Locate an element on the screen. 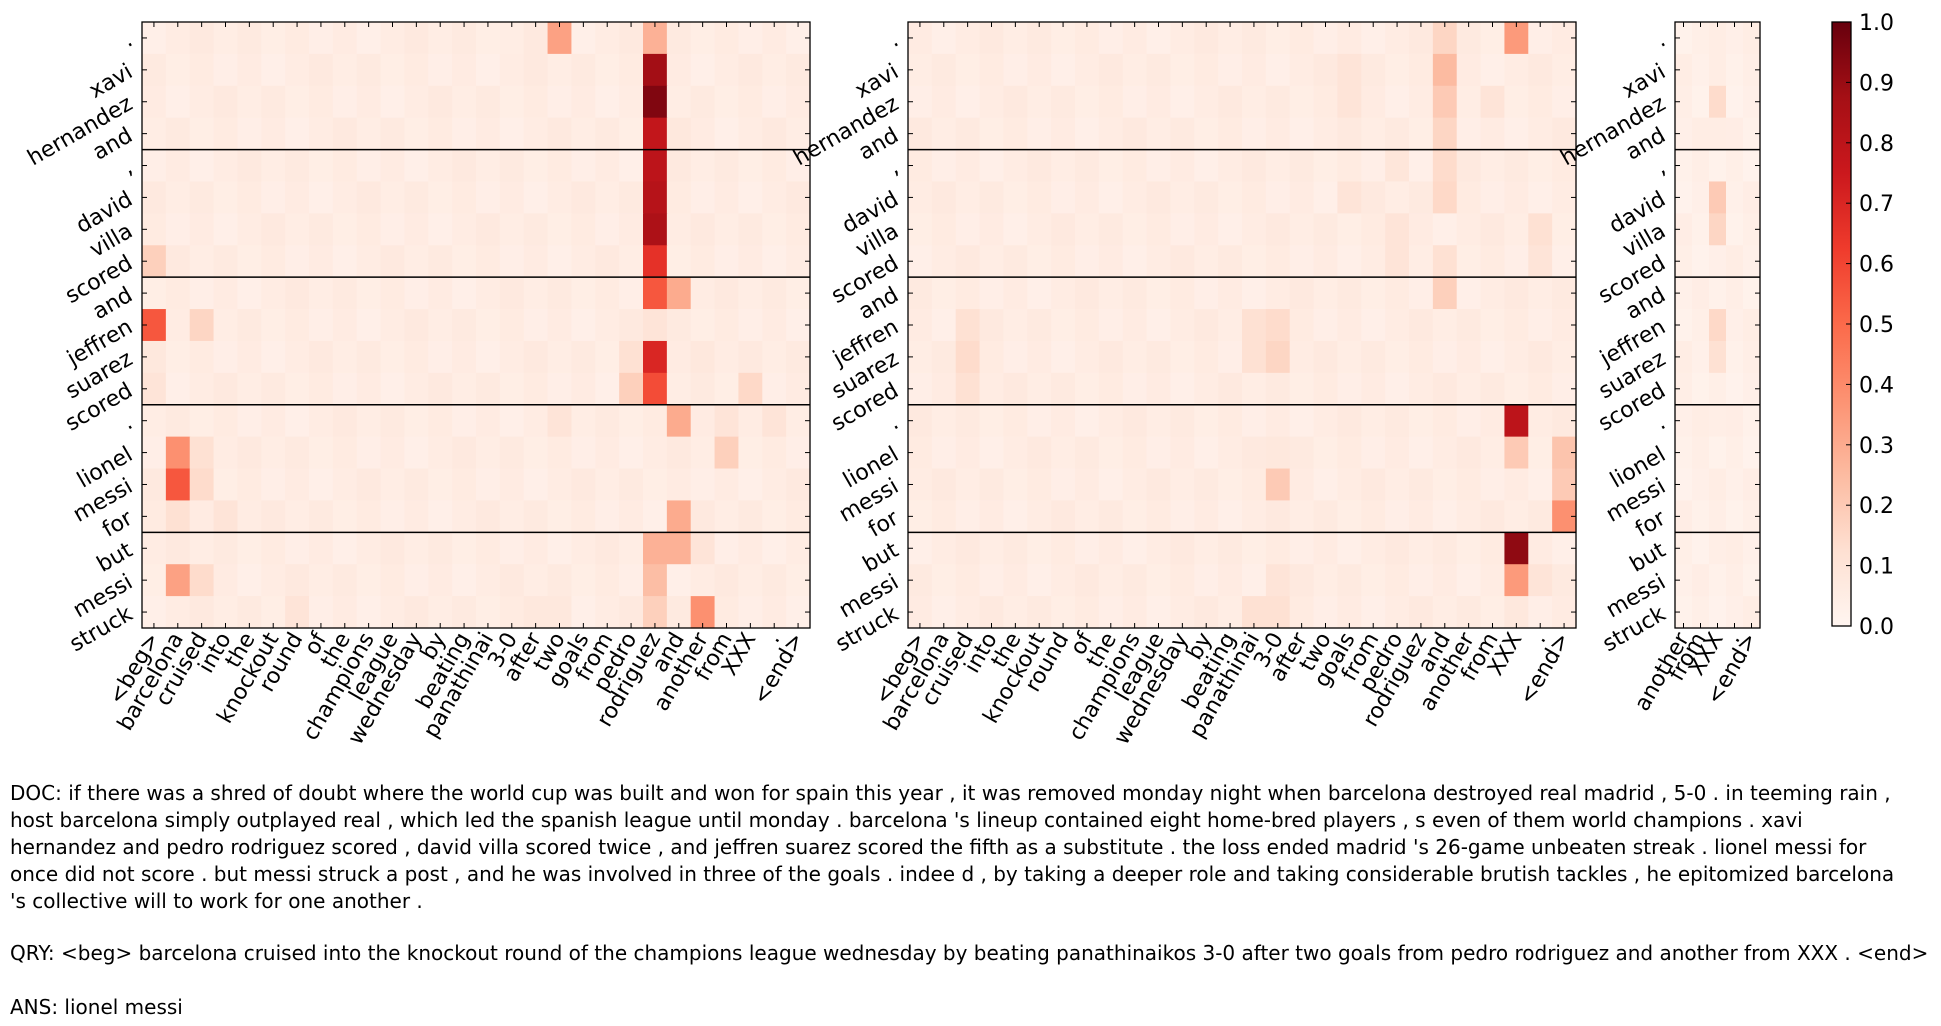 The width and height of the screenshot is (1941, 1026). colorbar-tick-label: 0.1 is located at coordinates (1876, 567).